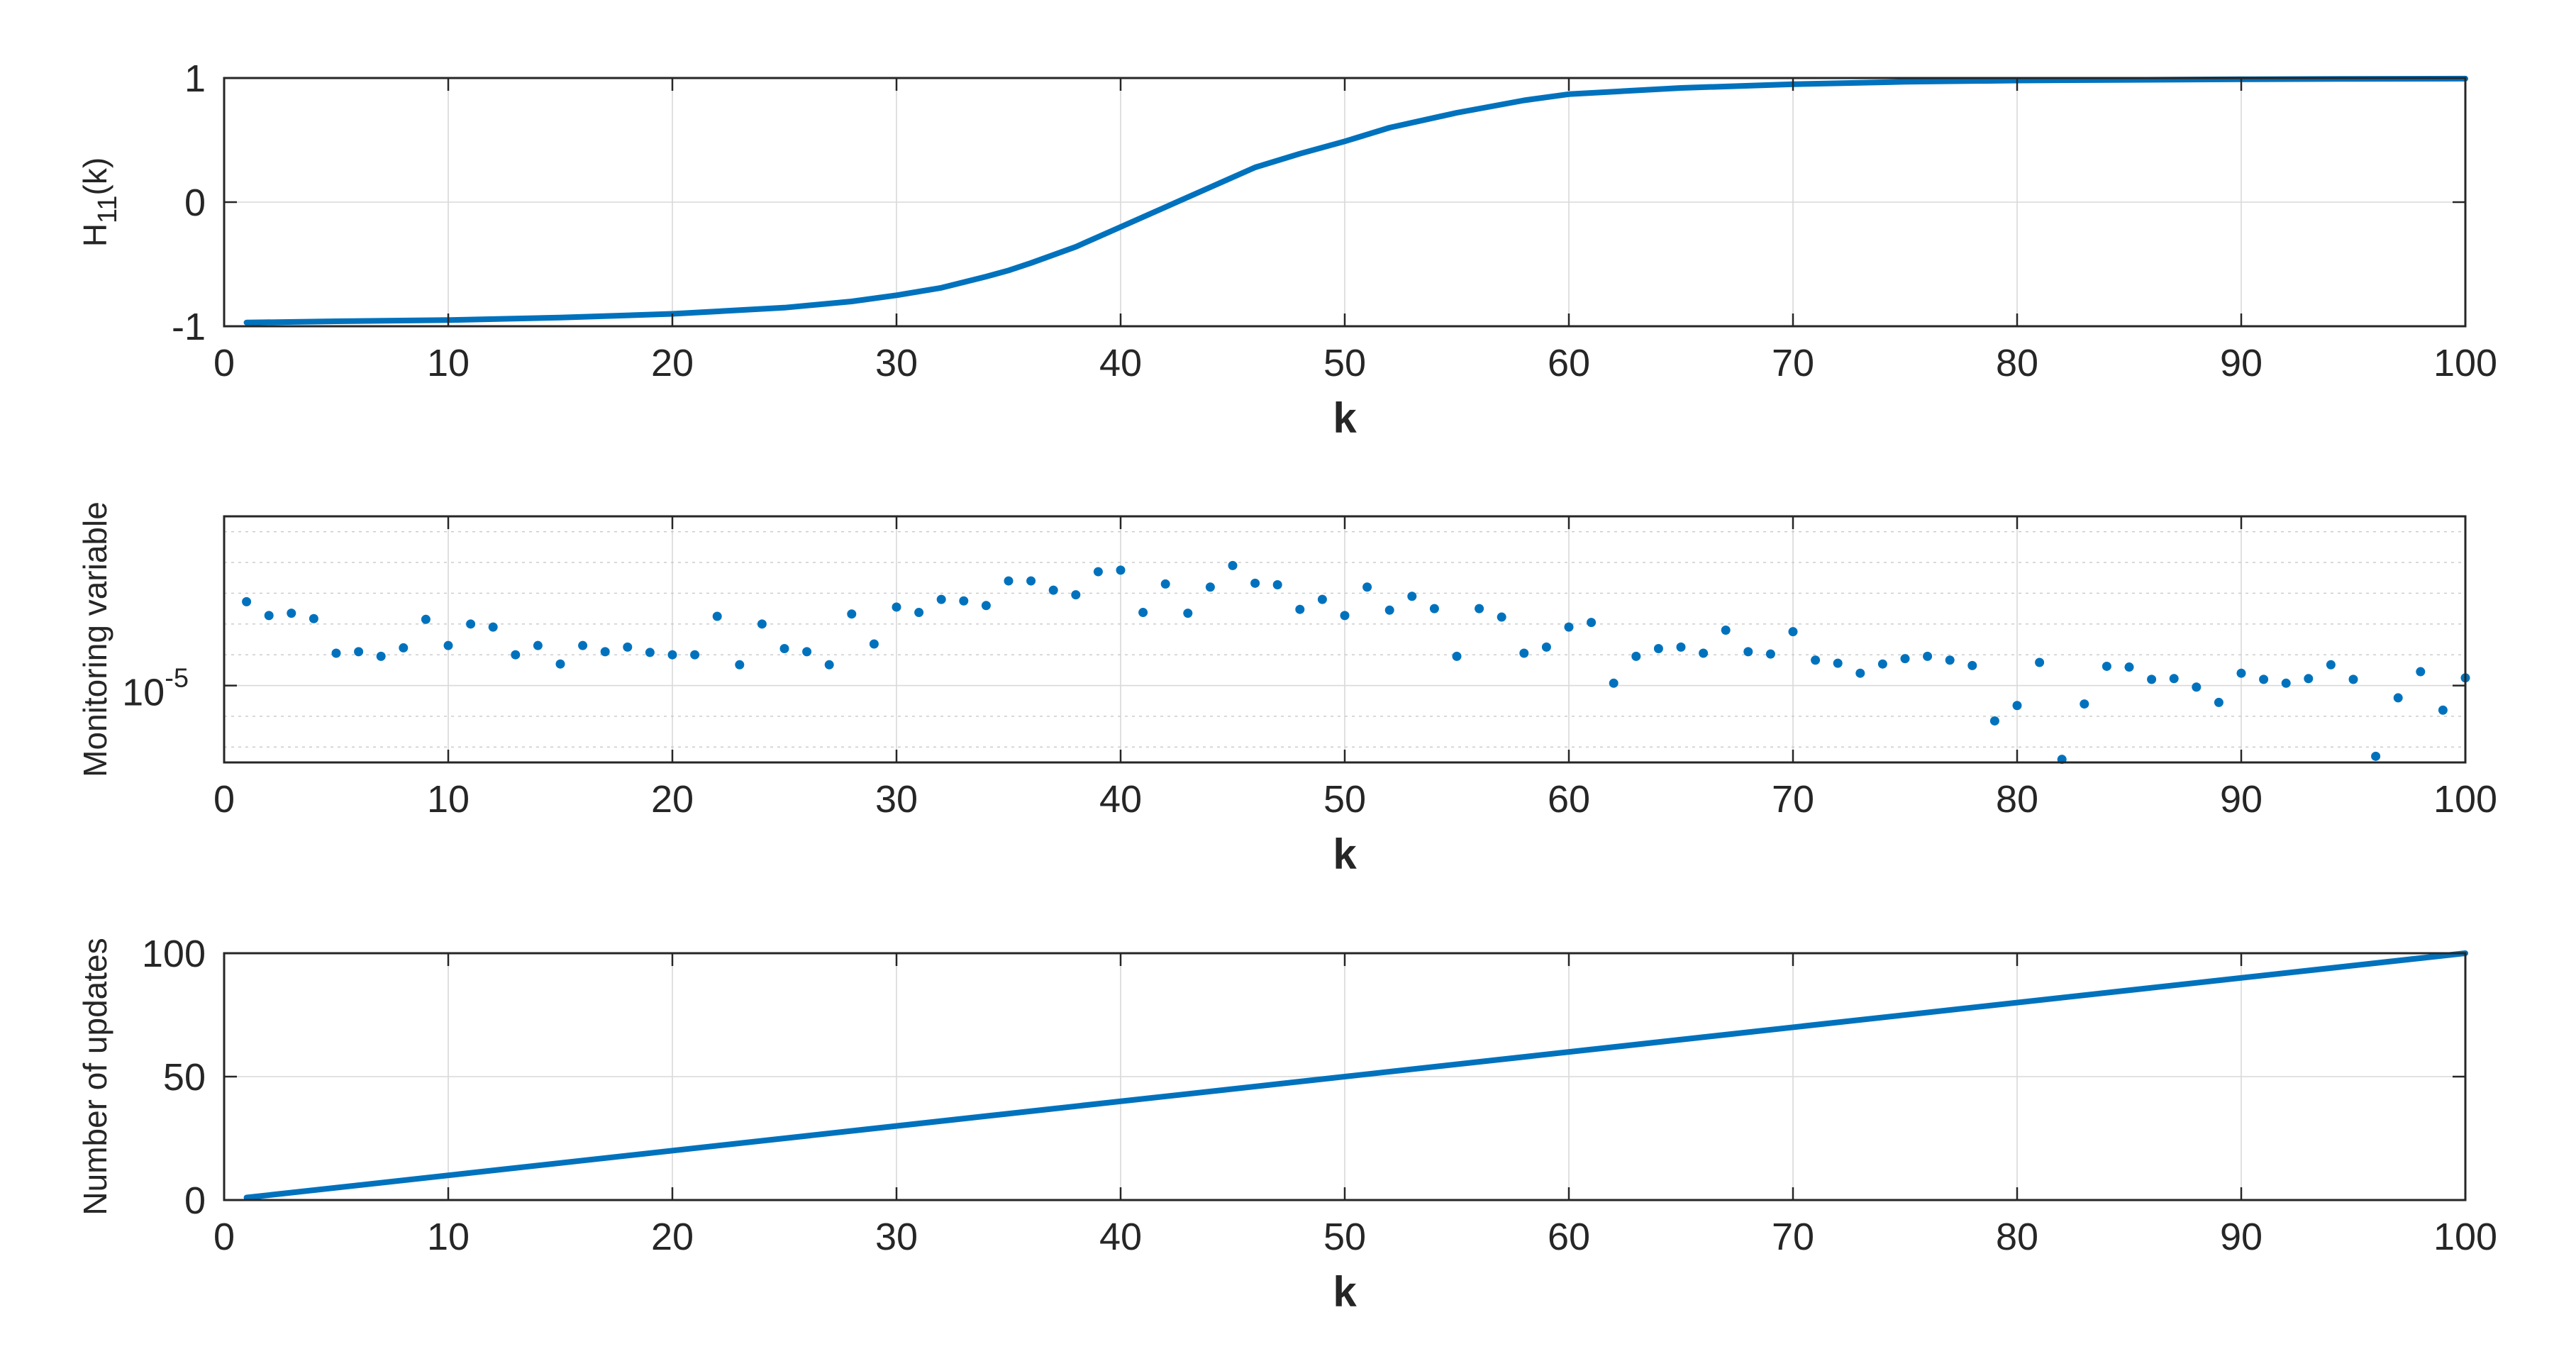  I want to click on updates-y-axis-label: Number of updates, so click(95, 1076).